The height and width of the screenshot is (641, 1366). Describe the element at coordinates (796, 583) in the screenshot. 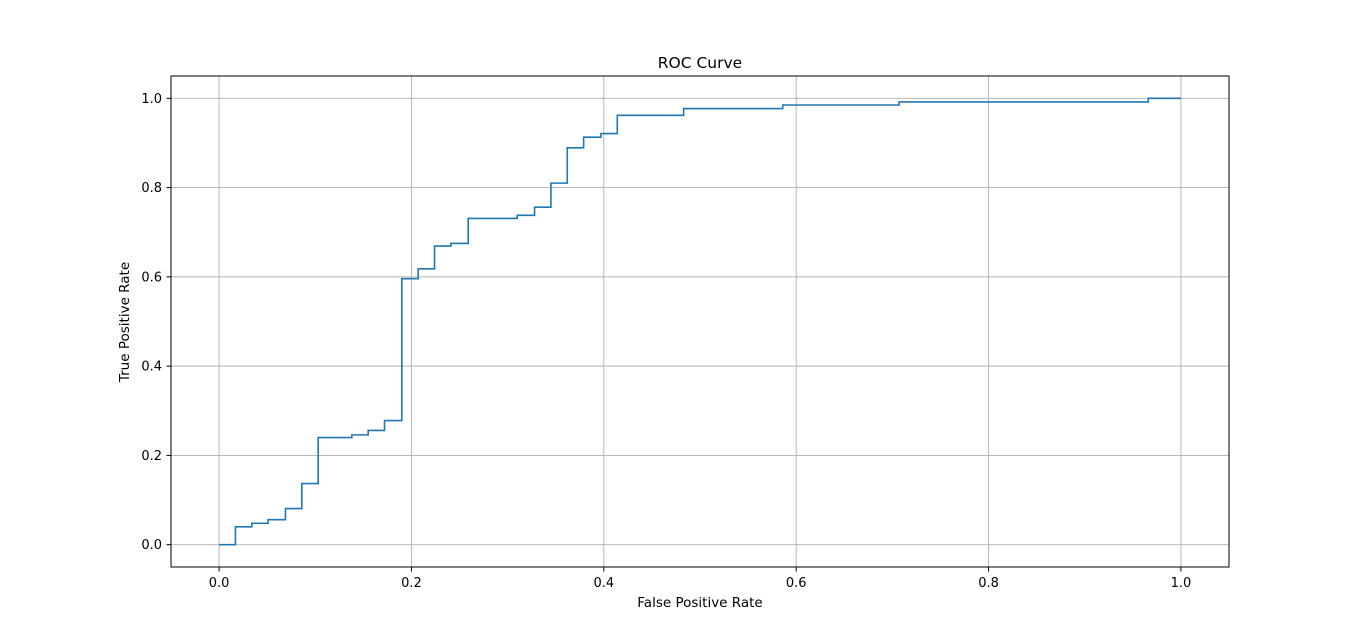

I see `x-tick-label-3: 0.6` at that location.